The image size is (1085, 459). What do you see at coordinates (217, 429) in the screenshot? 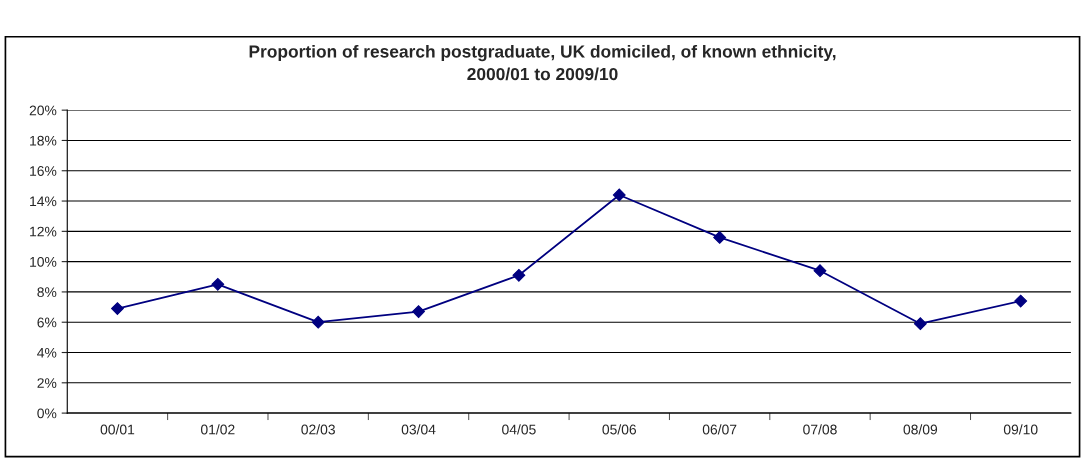
I see `x-tick-label: 01/02` at bounding box center [217, 429].